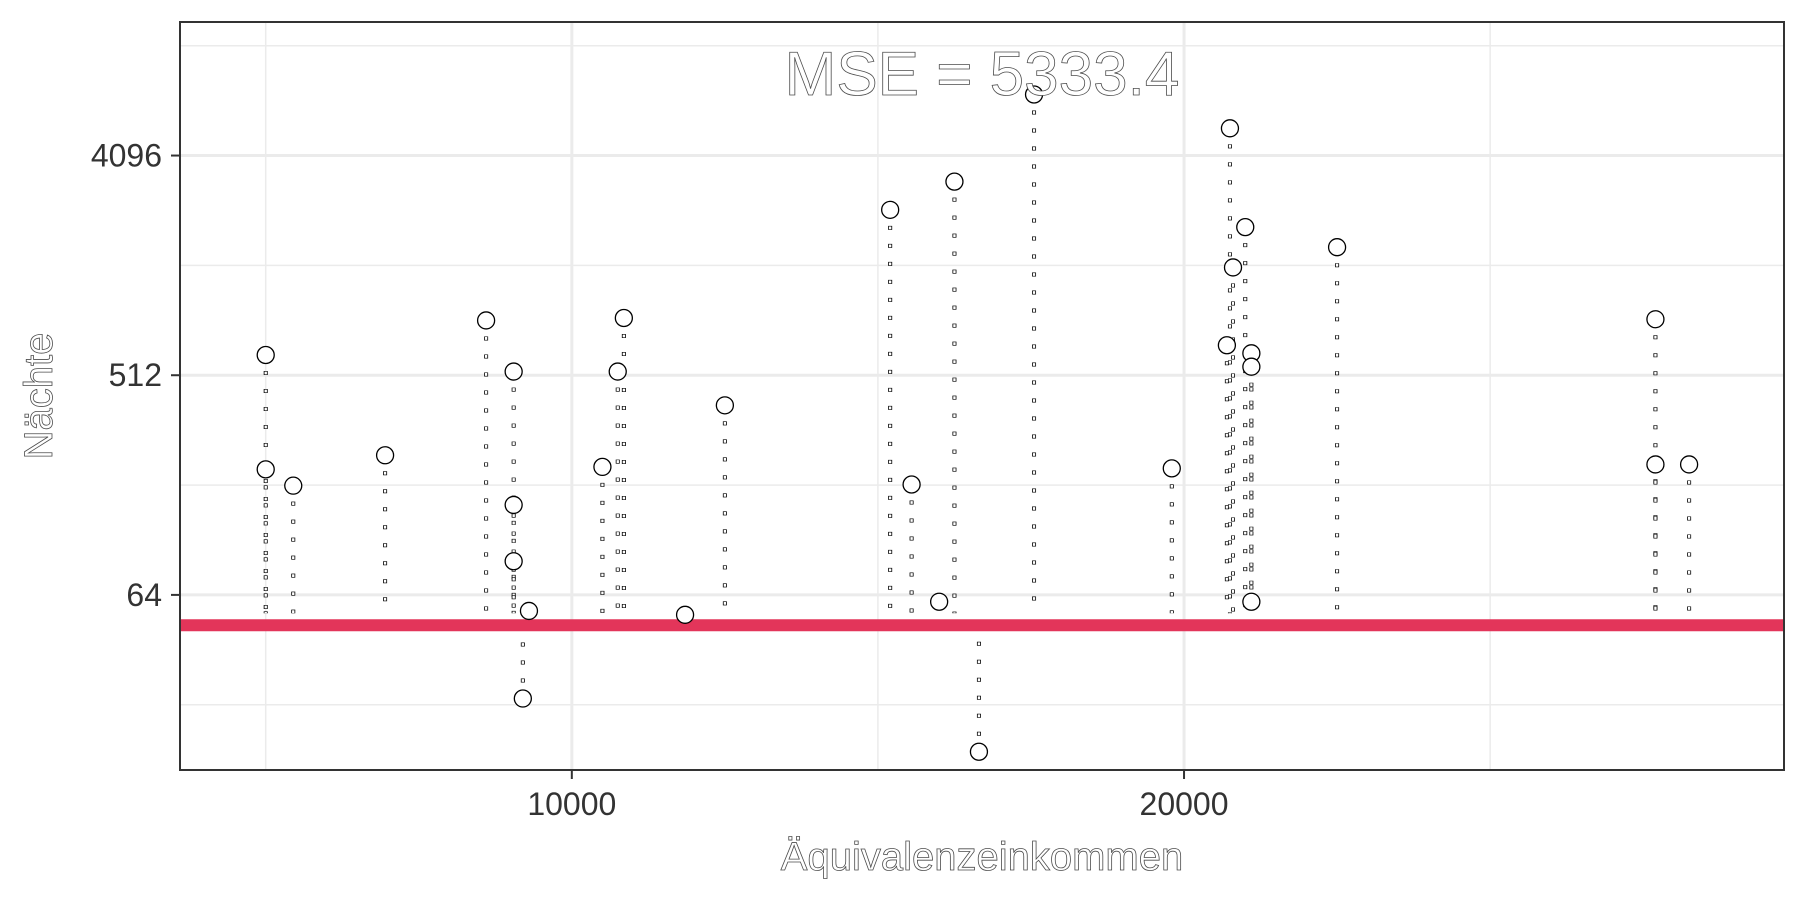 The image size is (1800, 900). What do you see at coordinates (982, 857) in the screenshot?
I see `x-axis-label: Äquivalenzeinkommen` at bounding box center [982, 857].